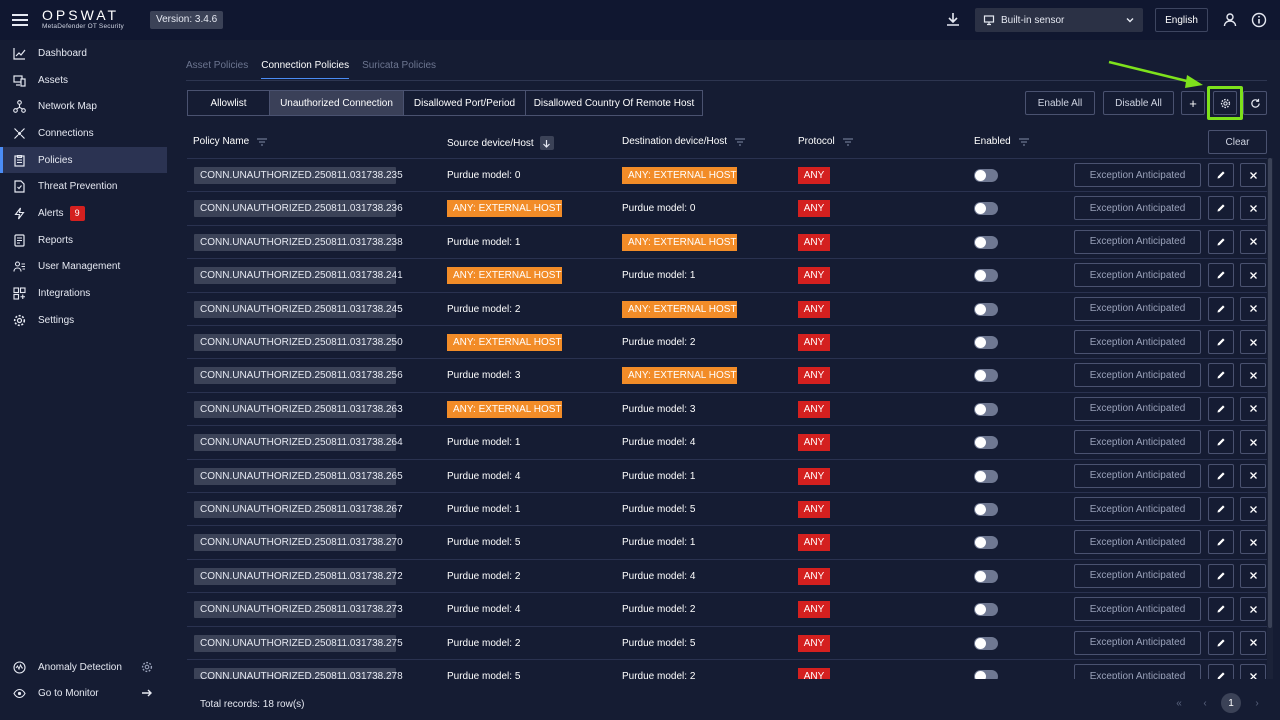 The height and width of the screenshot is (720, 1280). I want to click on menu-icon, so click(20, 20).